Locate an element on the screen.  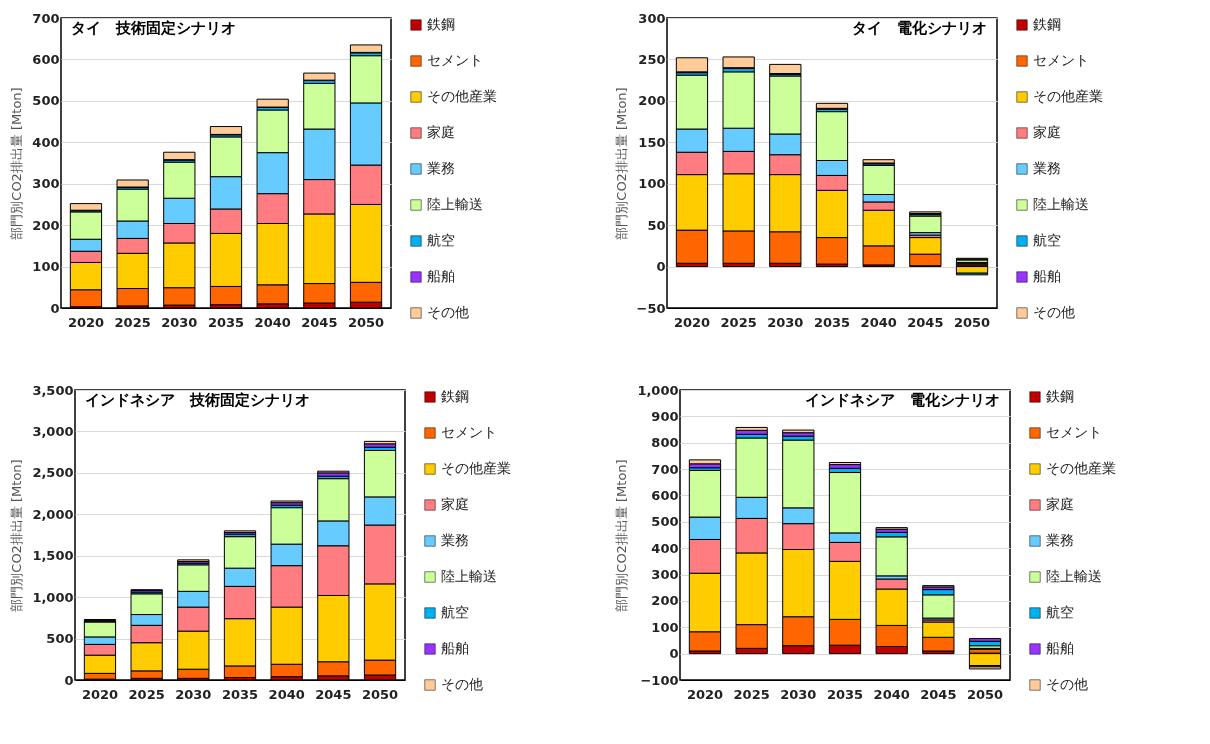
y-tick-label: 50 is located at coordinates (656, 225).